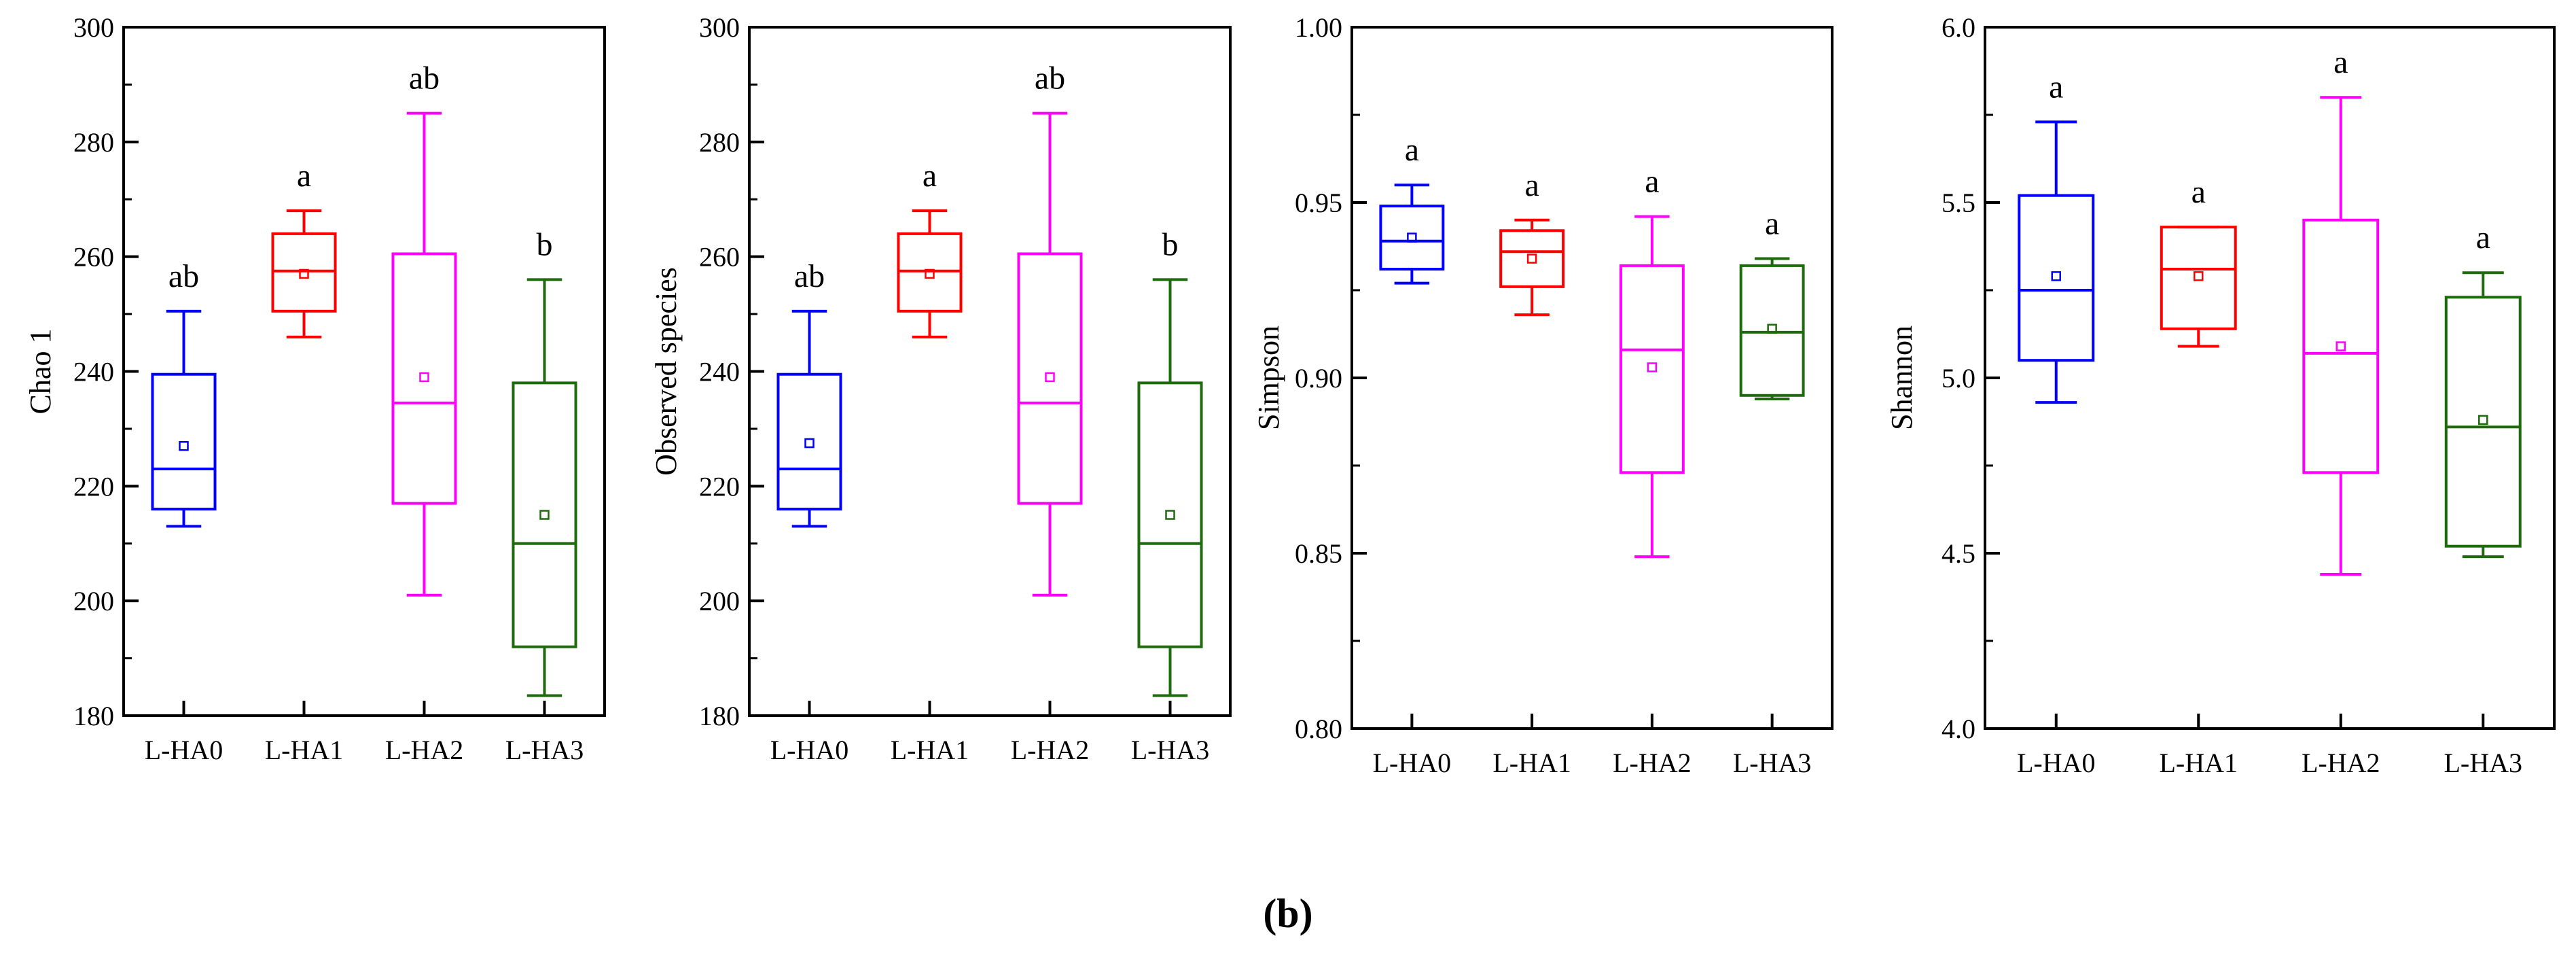 The width and height of the screenshot is (2576, 961). I want to click on y-axis-label: Shannon, so click(1901, 378).